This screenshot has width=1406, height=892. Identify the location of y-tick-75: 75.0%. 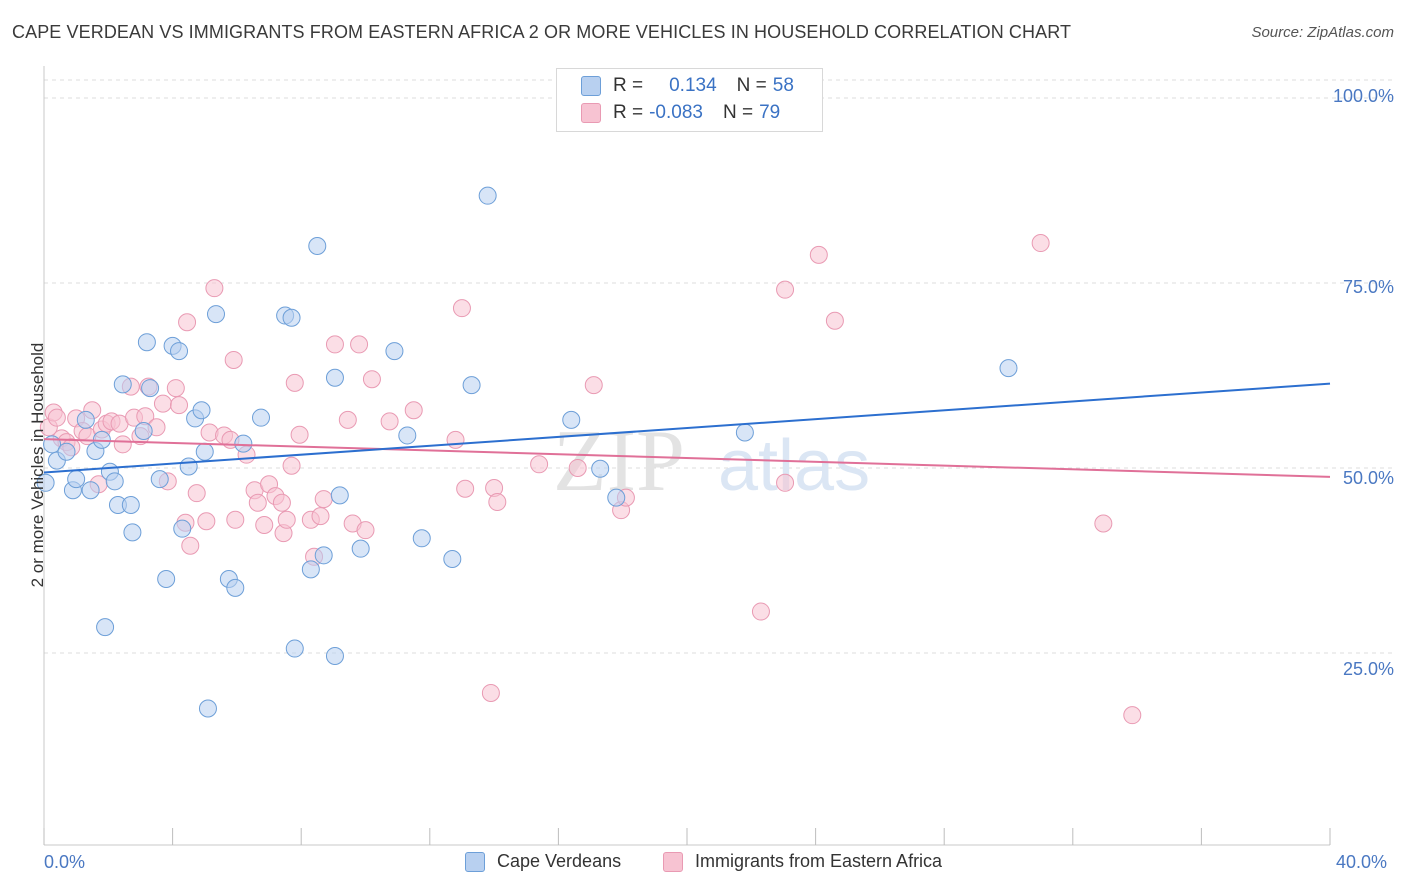
(1368, 287).